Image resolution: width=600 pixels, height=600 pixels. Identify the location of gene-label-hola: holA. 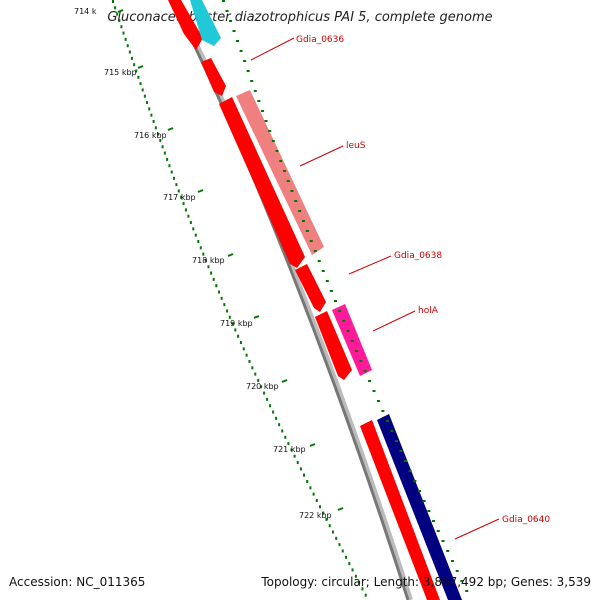
(428, 311).